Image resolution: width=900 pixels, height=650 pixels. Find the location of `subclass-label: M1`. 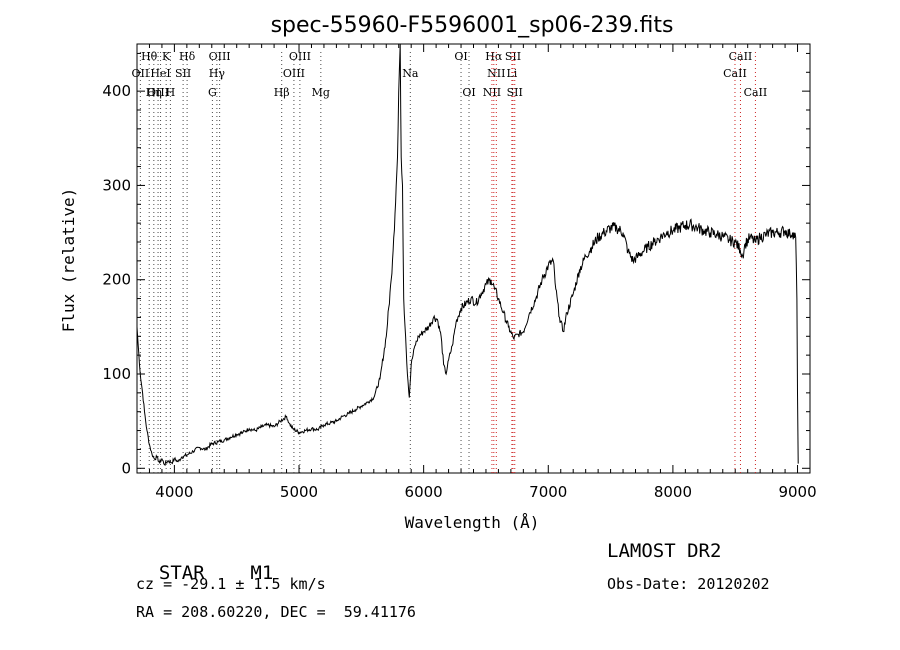

subclass-label: M1 is located at coordinates (262, 573).